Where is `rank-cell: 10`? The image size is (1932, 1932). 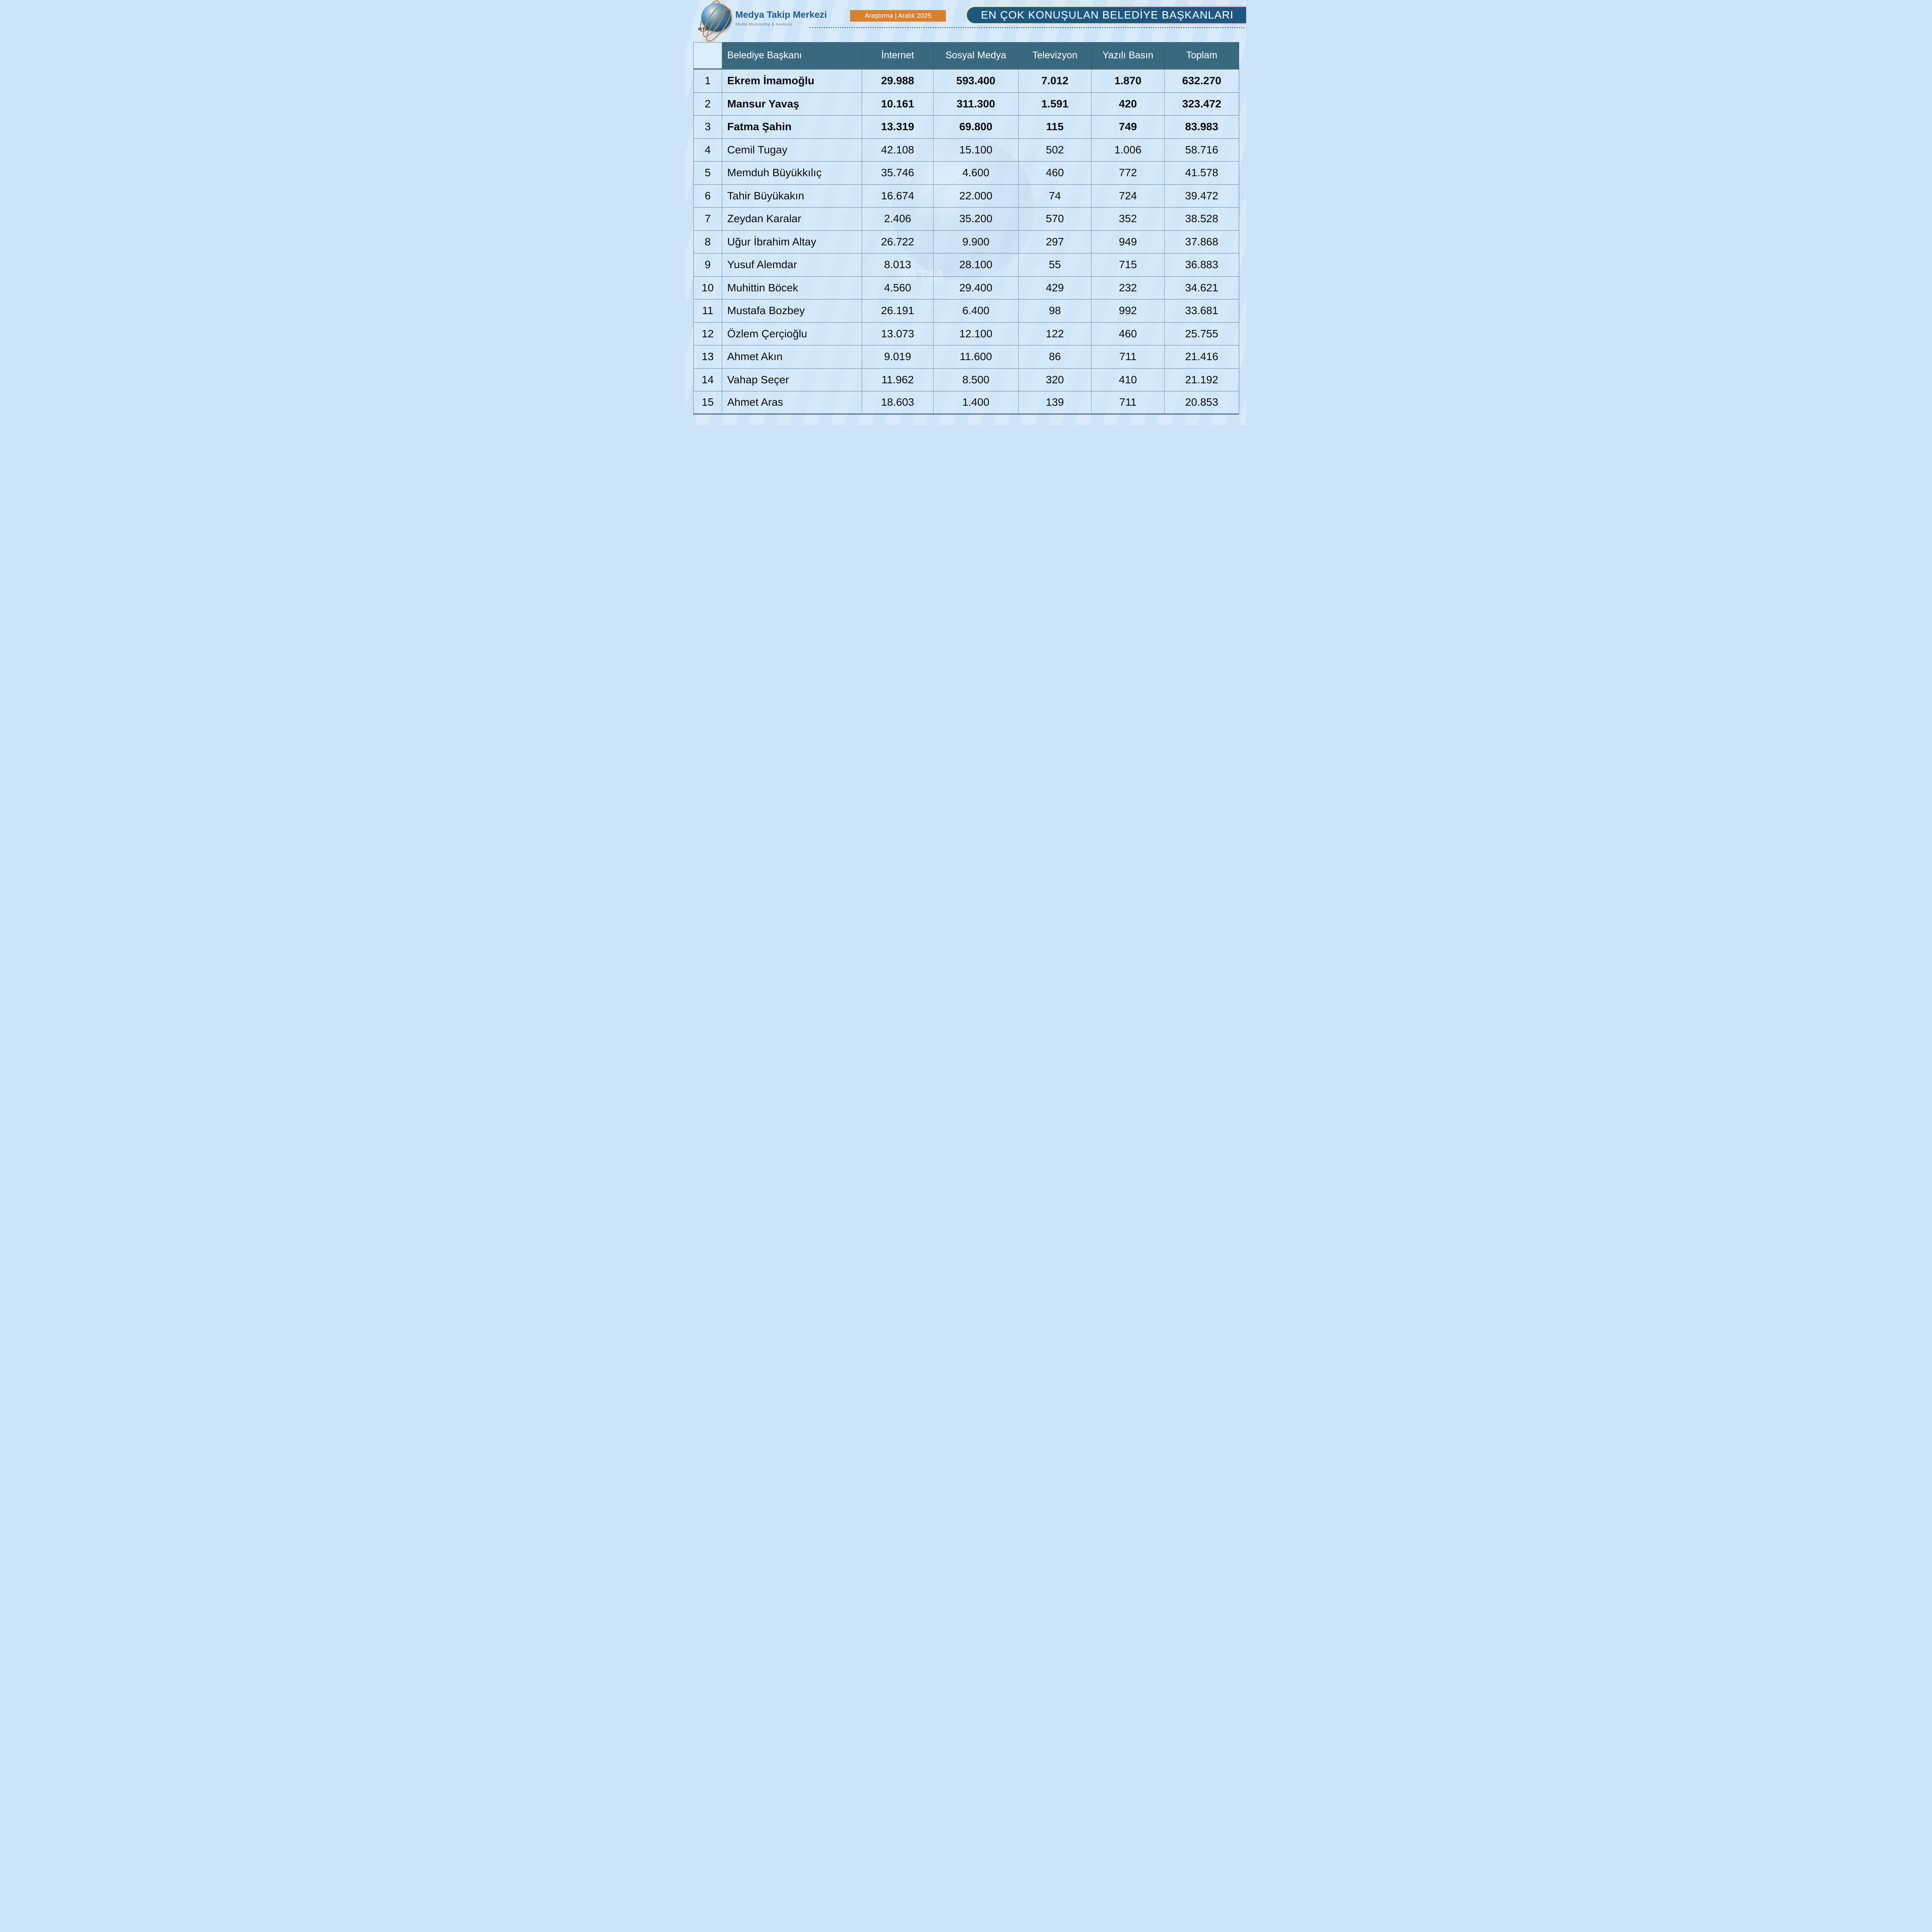 rank-cell: 10 is located at coordinates (708, 287).